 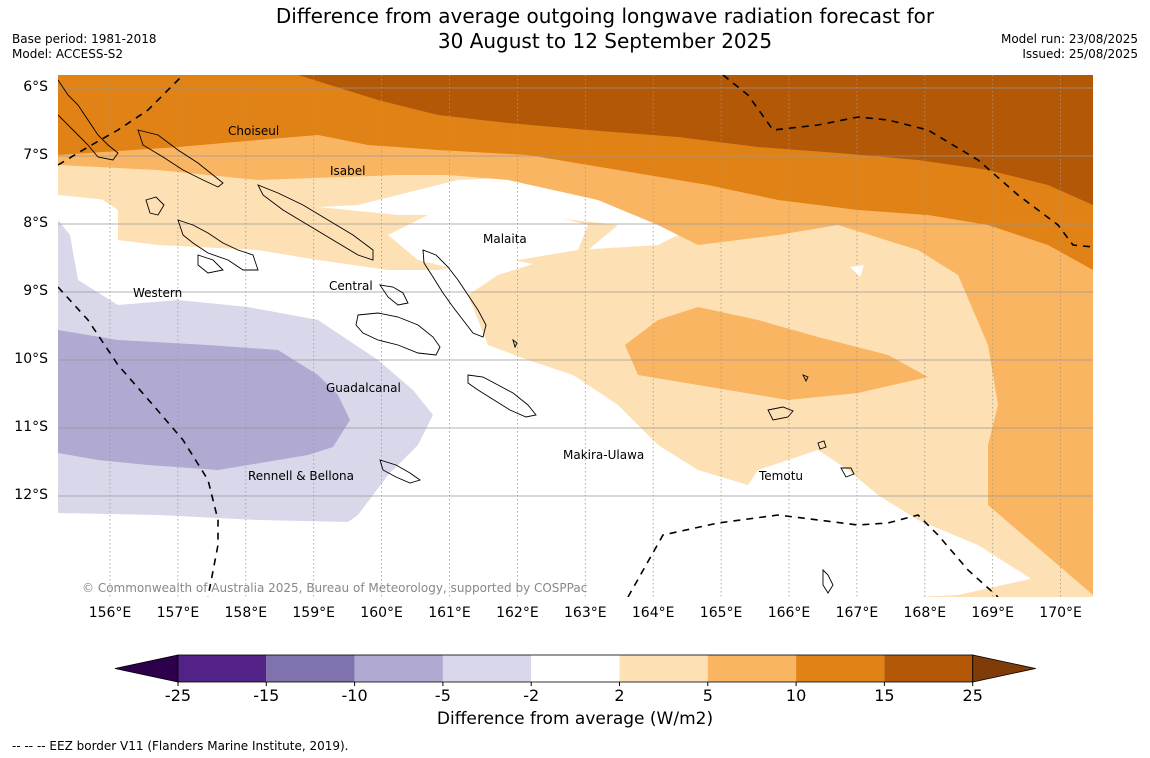 I want to click on lon-tick-label: 156°E, so click(x=110, y=613).